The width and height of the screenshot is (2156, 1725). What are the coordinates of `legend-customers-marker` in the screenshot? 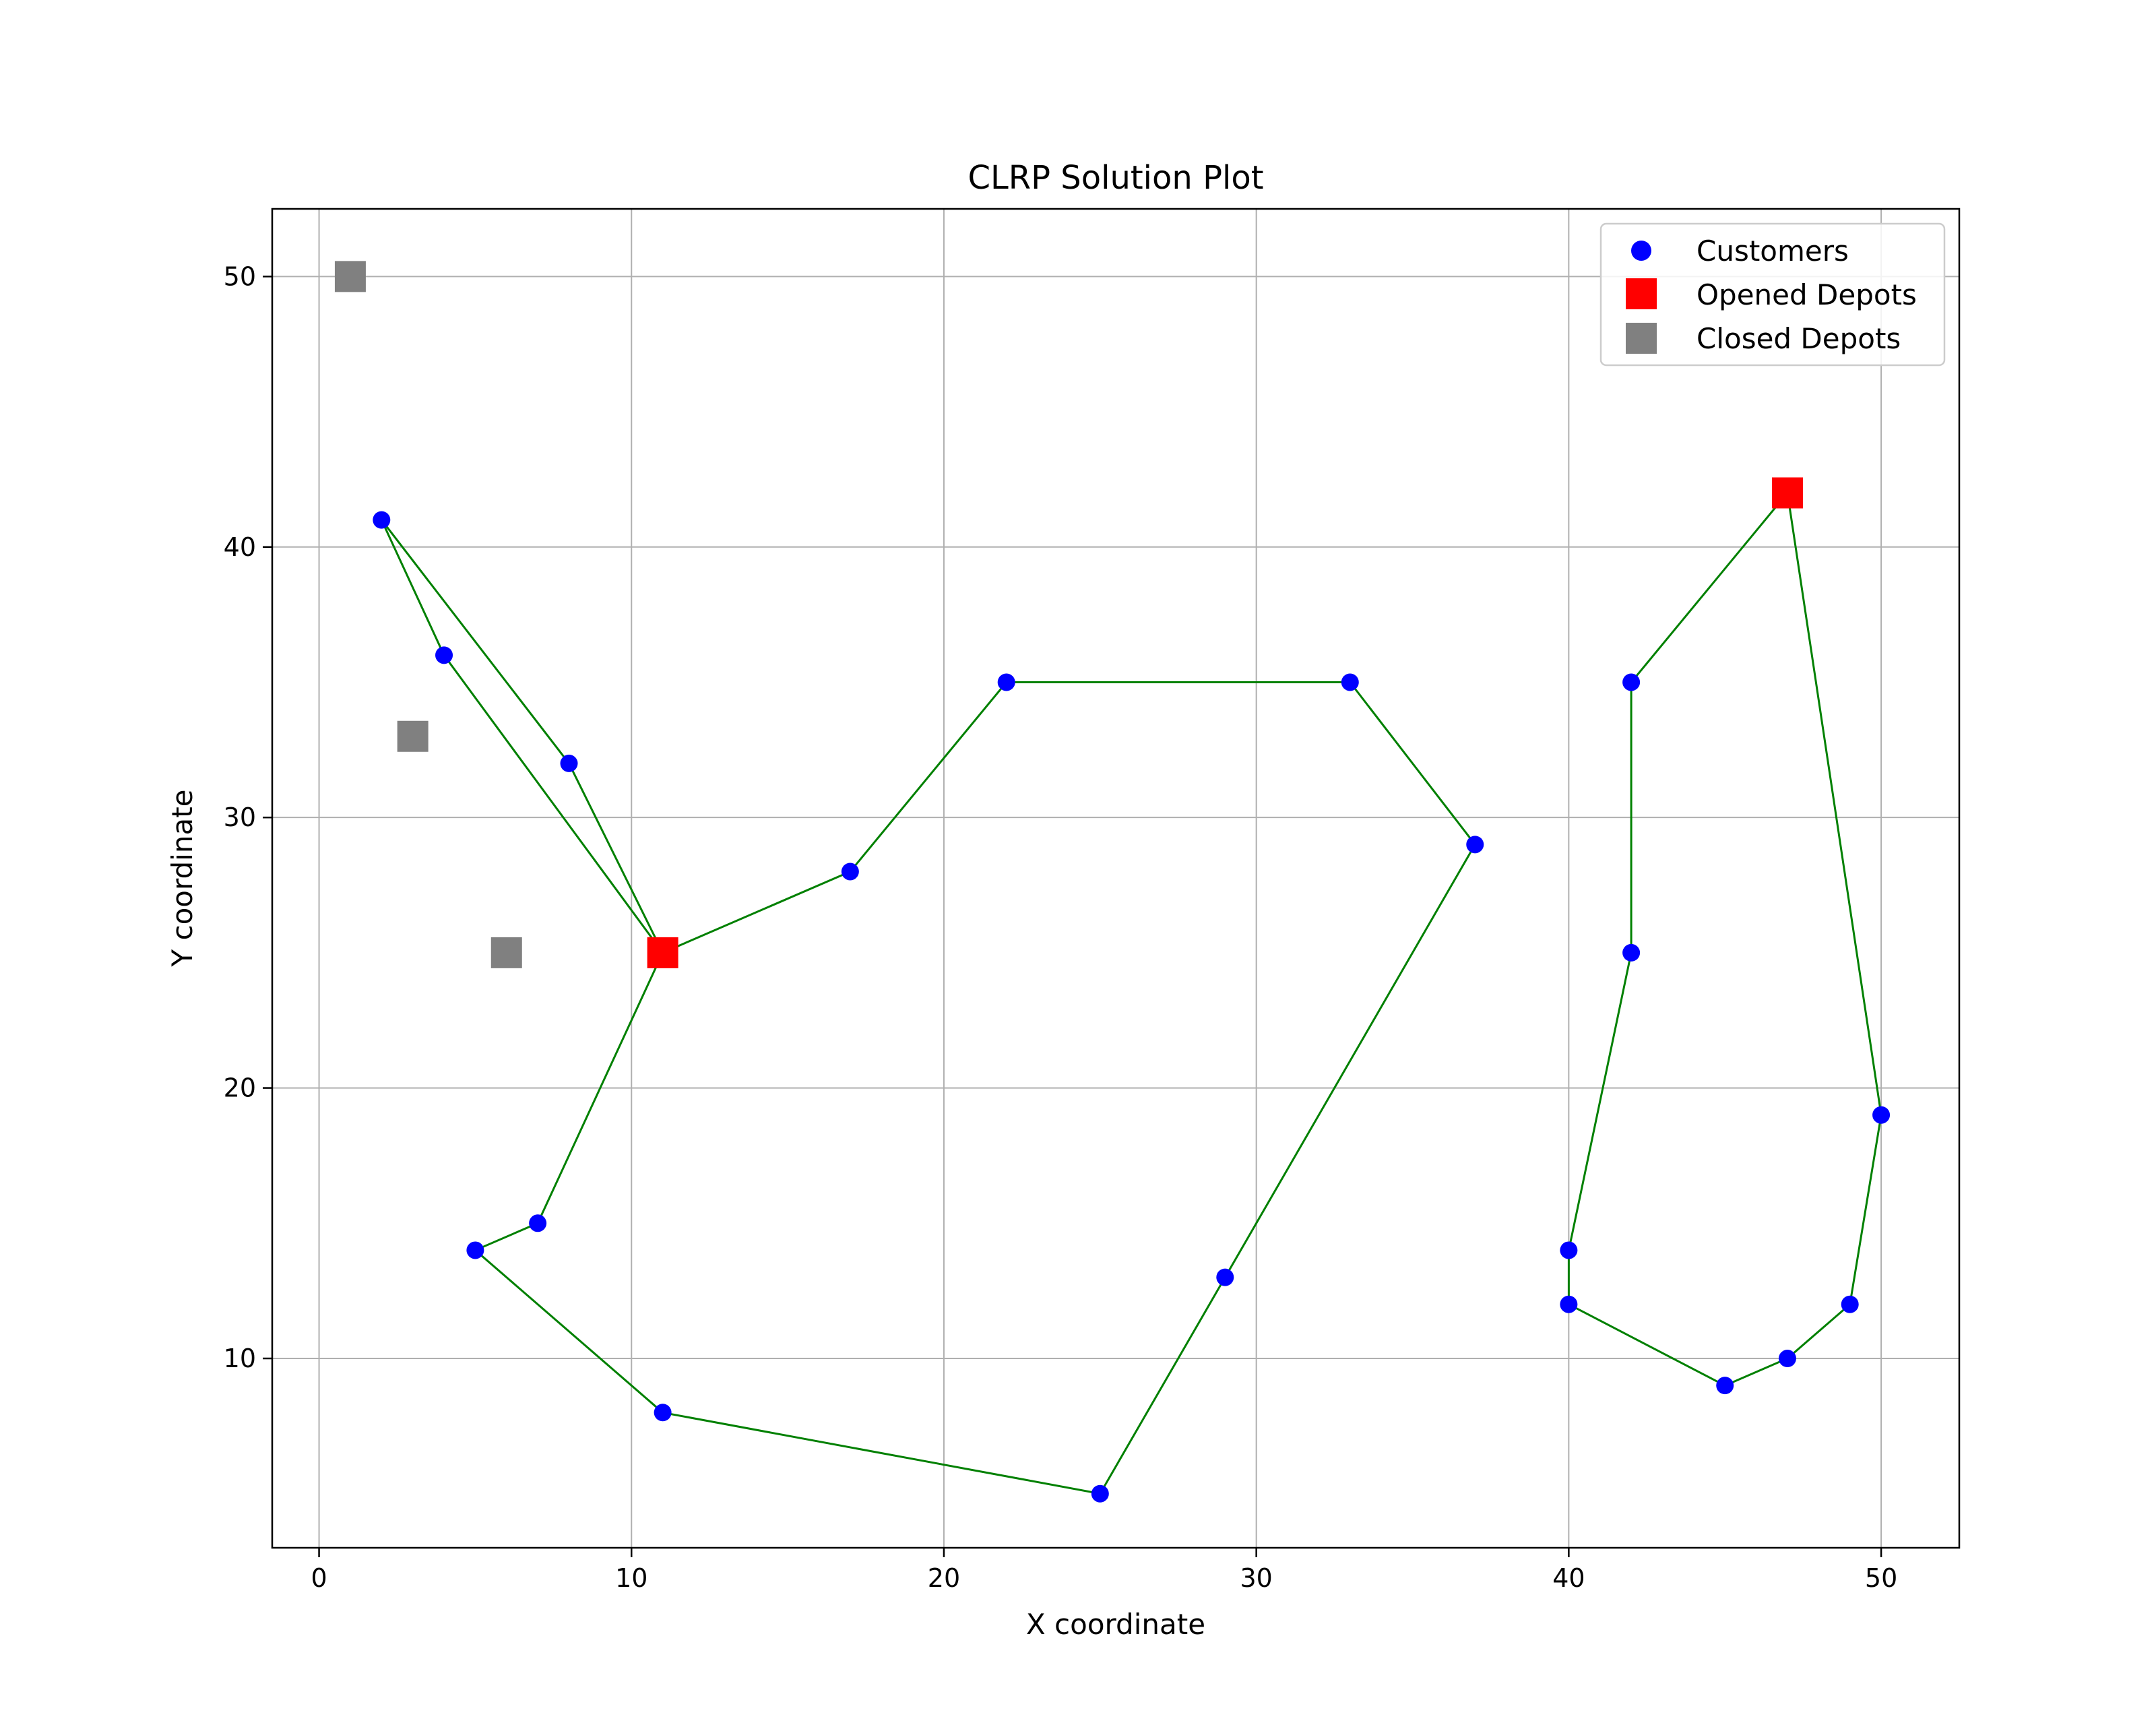 It's located at (1641, 251).